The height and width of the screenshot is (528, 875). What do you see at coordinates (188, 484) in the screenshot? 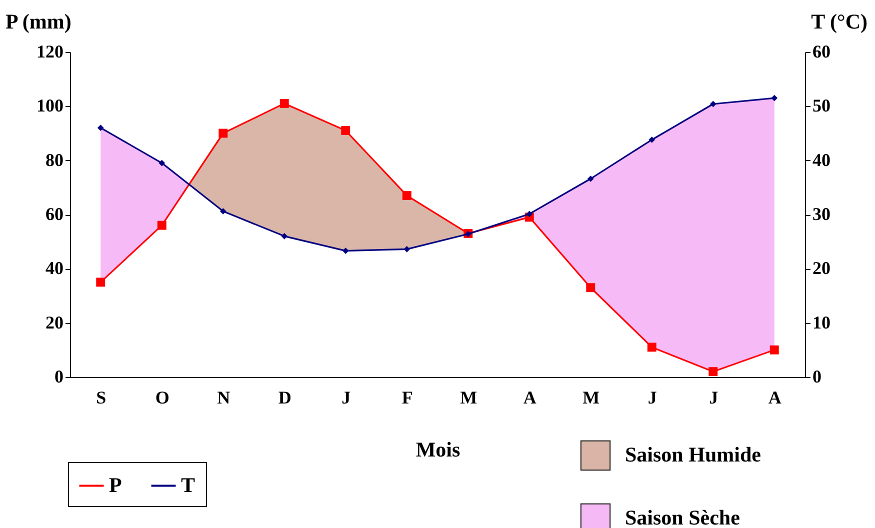
I see `legend-label: T` at bounding box center [188, 484].